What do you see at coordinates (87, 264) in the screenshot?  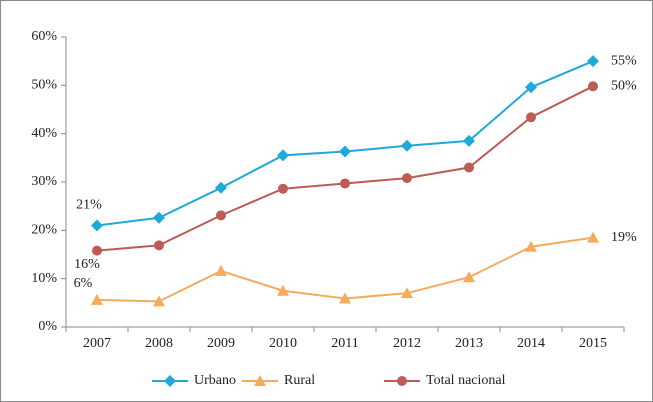 I see `data-label: 16%` at bounding box center [87, 264].